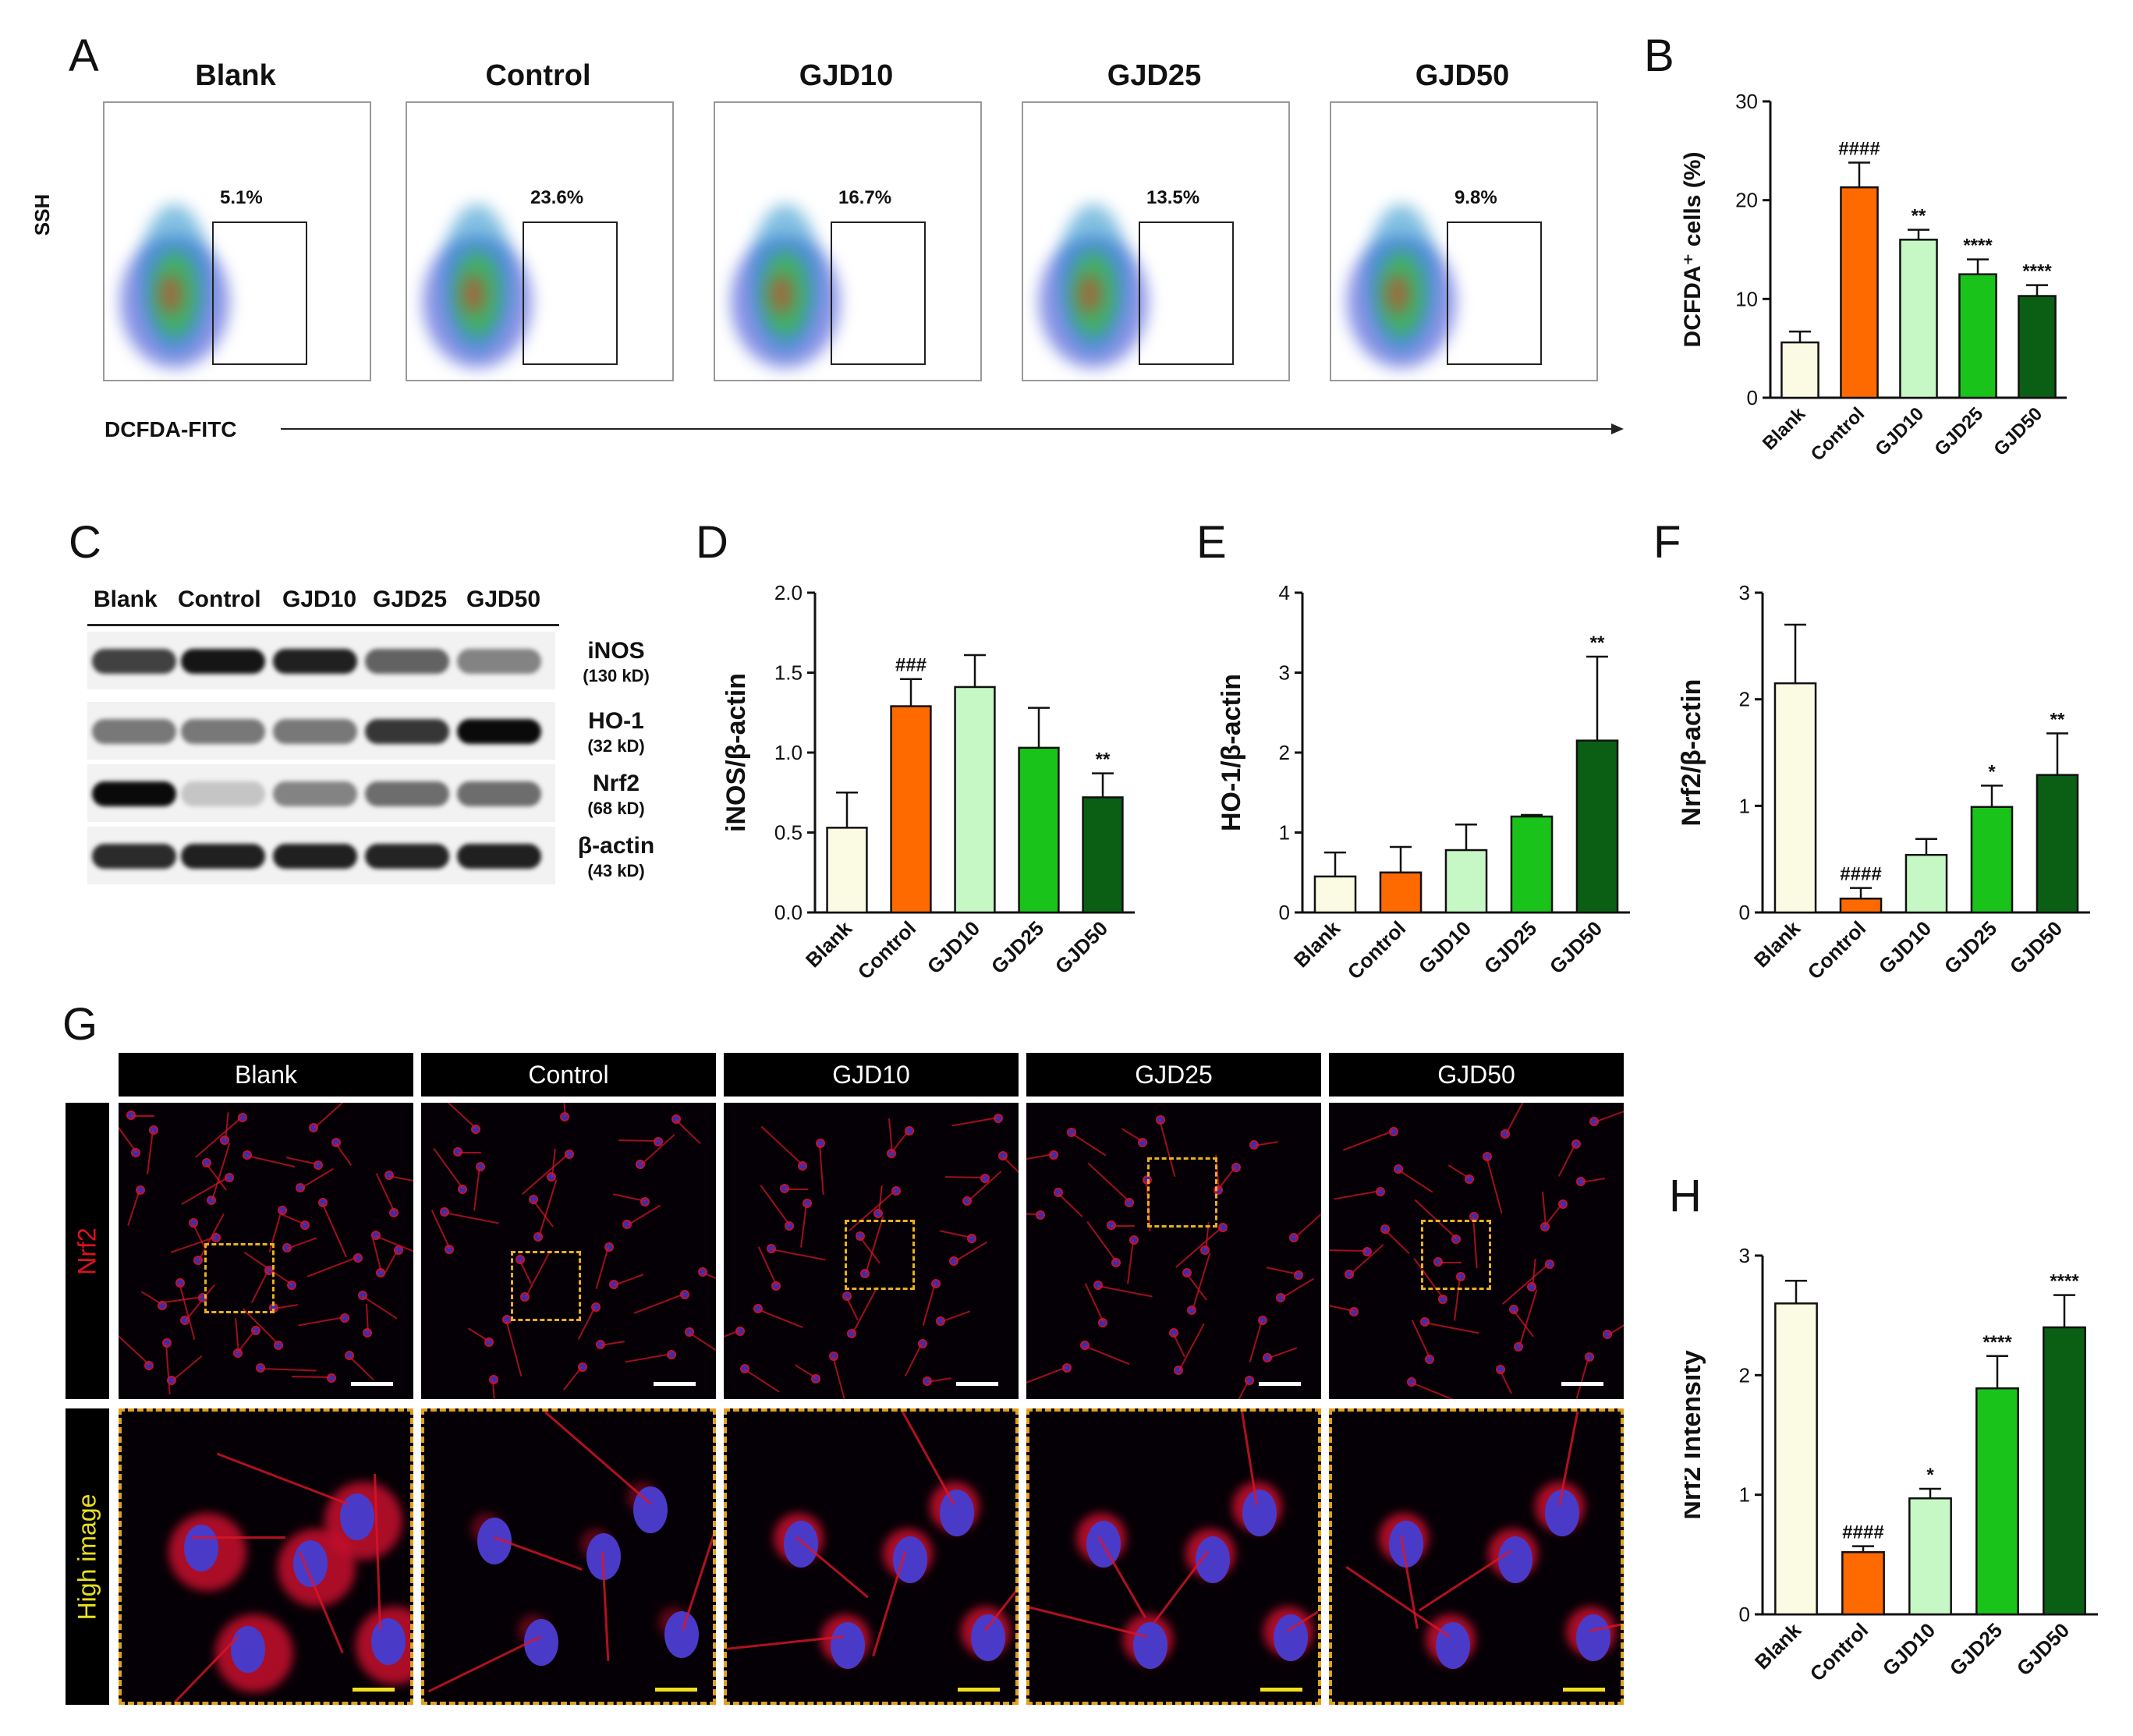  Describe the element at coordinates (1930, 1557) in the screenshot. I see `bar-gjd10` at that location.